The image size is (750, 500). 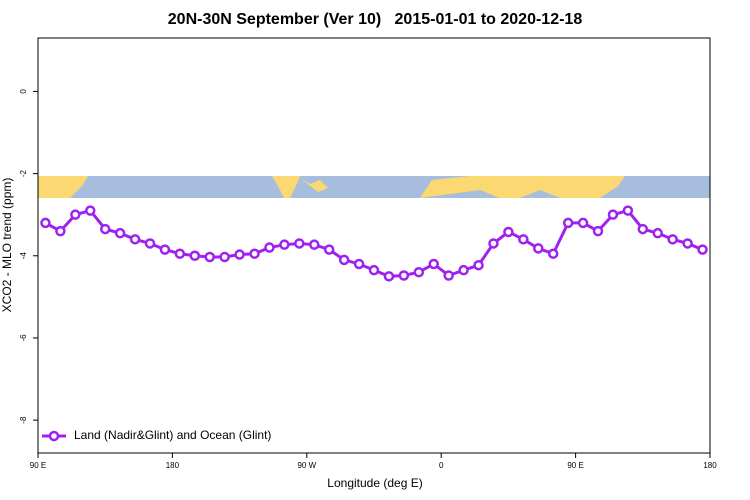 I want to click on y-tick-label: 0, so click(x=23, y=91).